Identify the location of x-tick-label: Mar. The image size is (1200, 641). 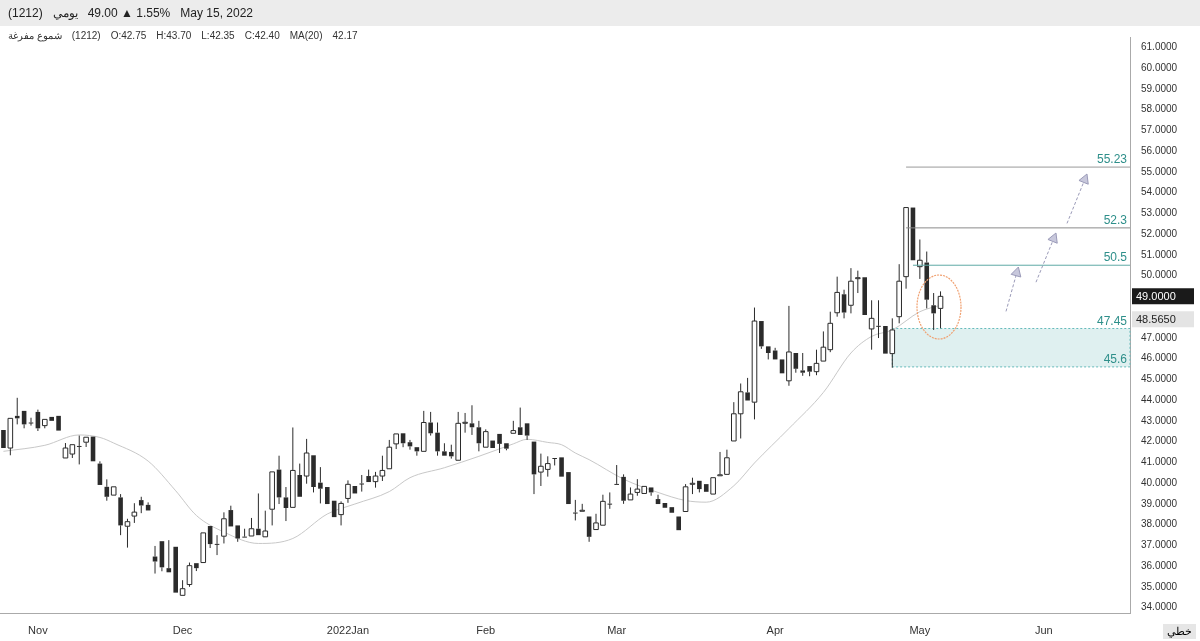
(617, 630).